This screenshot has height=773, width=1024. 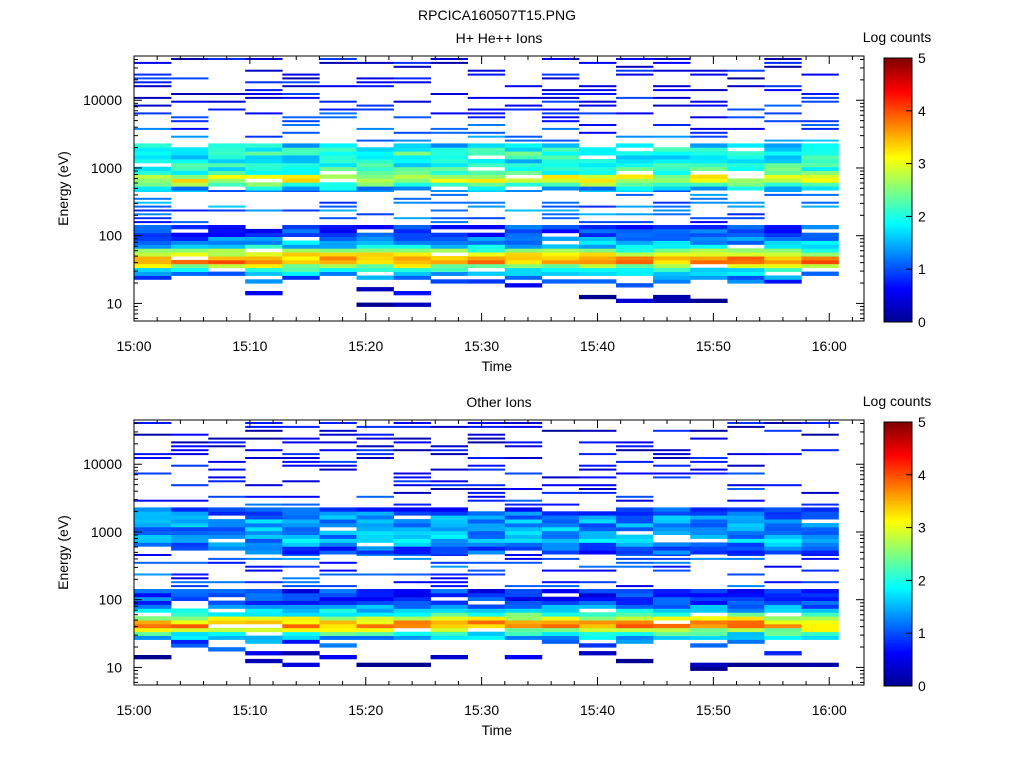 What do you see at coordinates (713, 346) in the screenshot?
I see `x-tick-label: 15:50` at bounding box center [713, 346].